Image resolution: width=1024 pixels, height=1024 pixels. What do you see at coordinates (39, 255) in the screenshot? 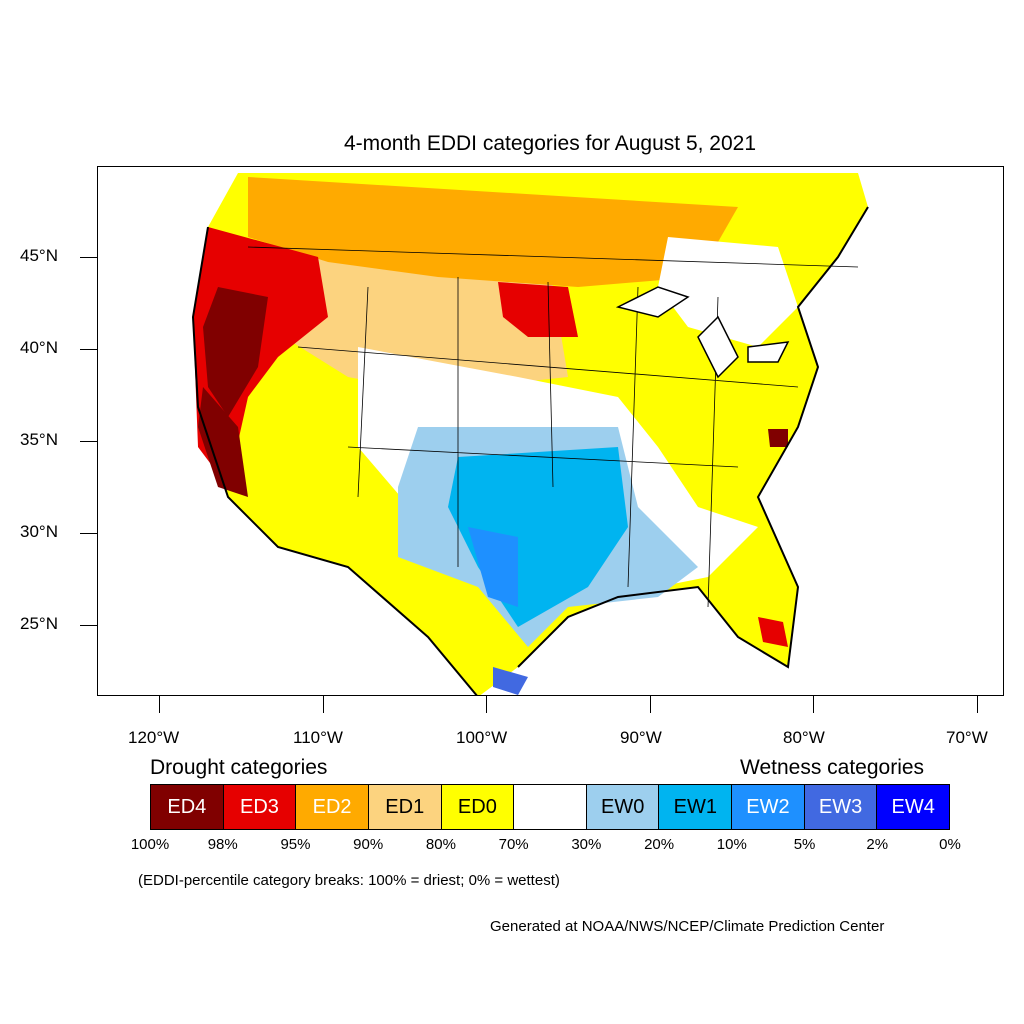
I see `lat-label-45: 45°N` at bounding box center [39, 255].